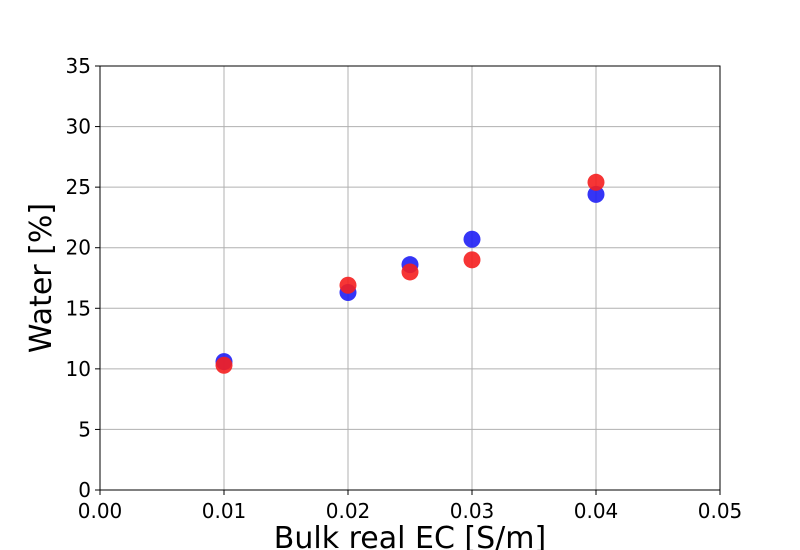 The image size is (800, 550). Describe the element at coordinates (78, 127) in the screenshot. I see `y-tick-label: 30` at that location.